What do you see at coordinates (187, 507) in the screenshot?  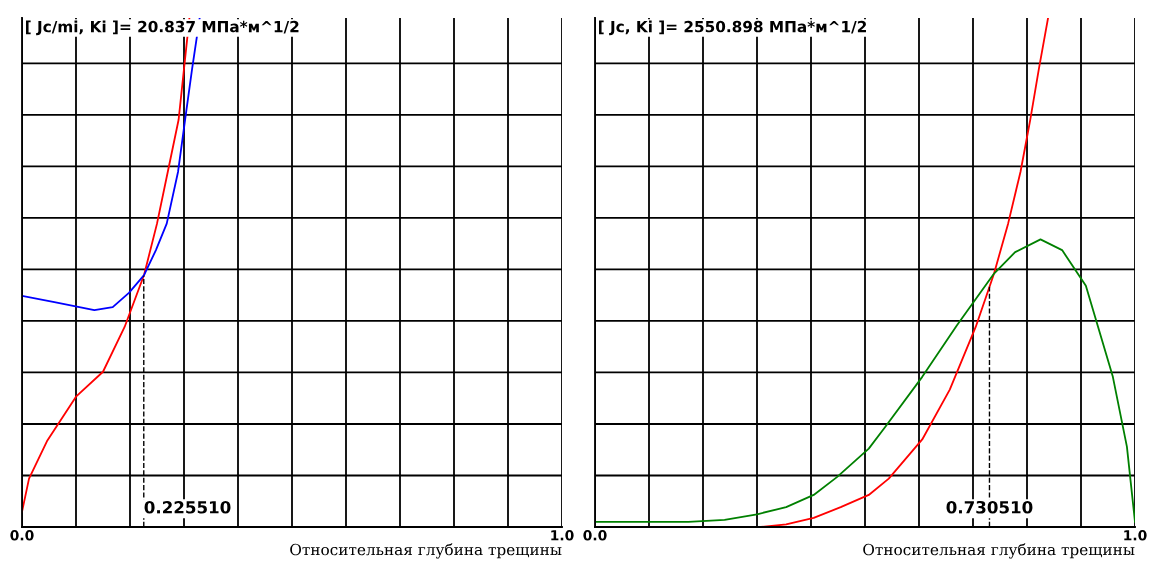 I see `ref-line-label: 0.225510` at bounding box center [187, 507].